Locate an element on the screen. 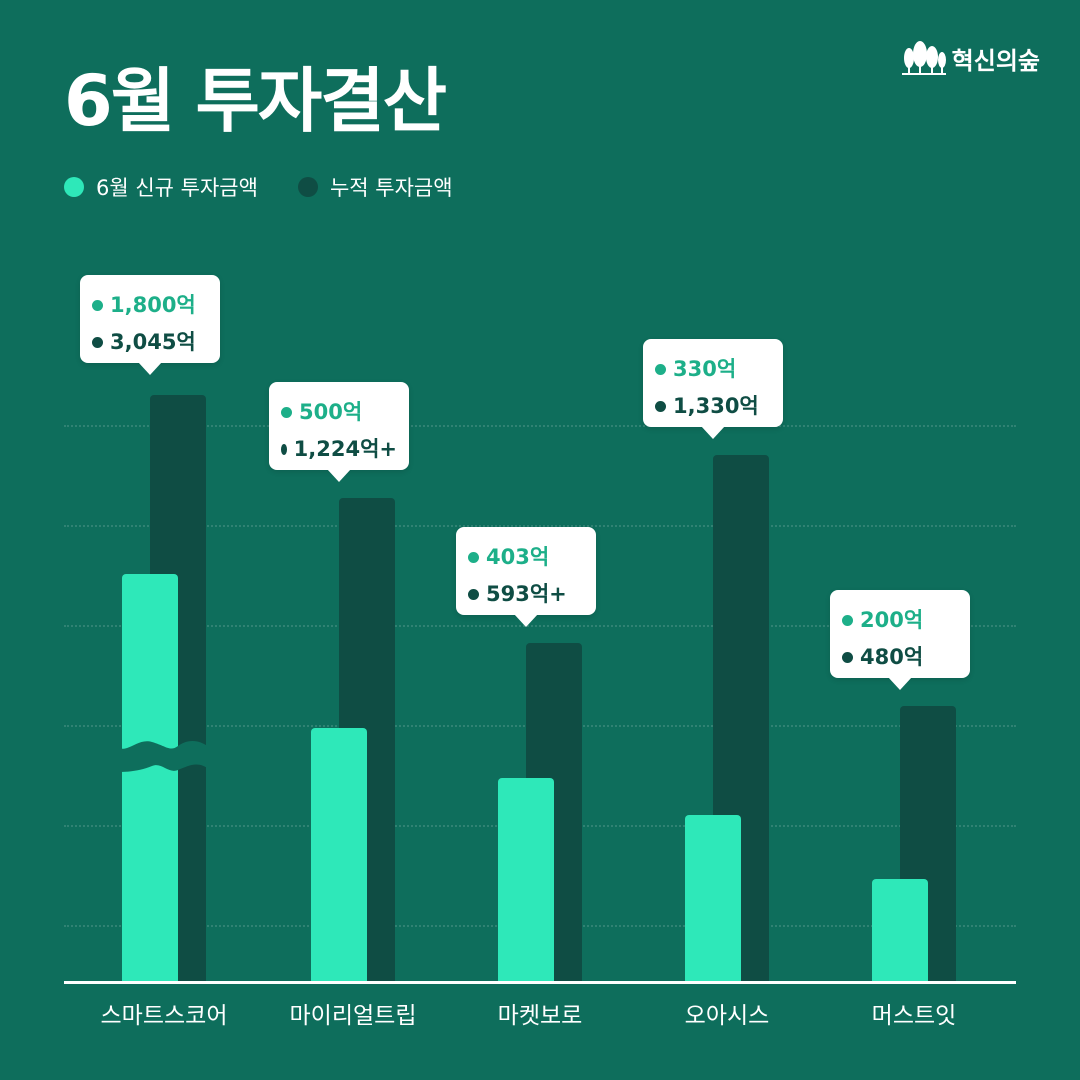  chart-legend: 6월 신규 투자금액 누적 투자금액 is located at coordinates (258, 187).